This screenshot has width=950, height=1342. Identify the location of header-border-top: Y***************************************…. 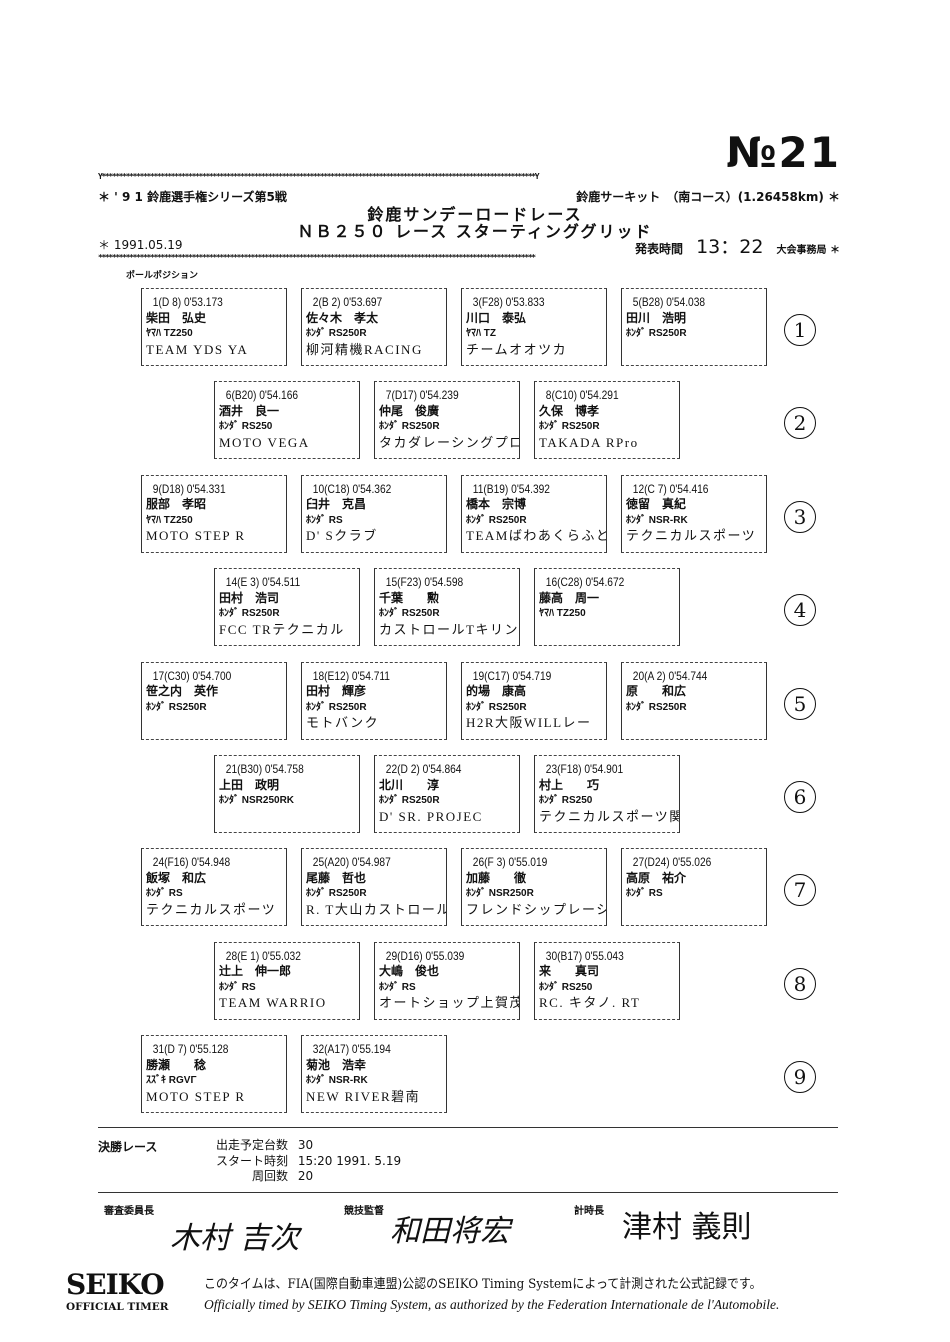
(319, 176).